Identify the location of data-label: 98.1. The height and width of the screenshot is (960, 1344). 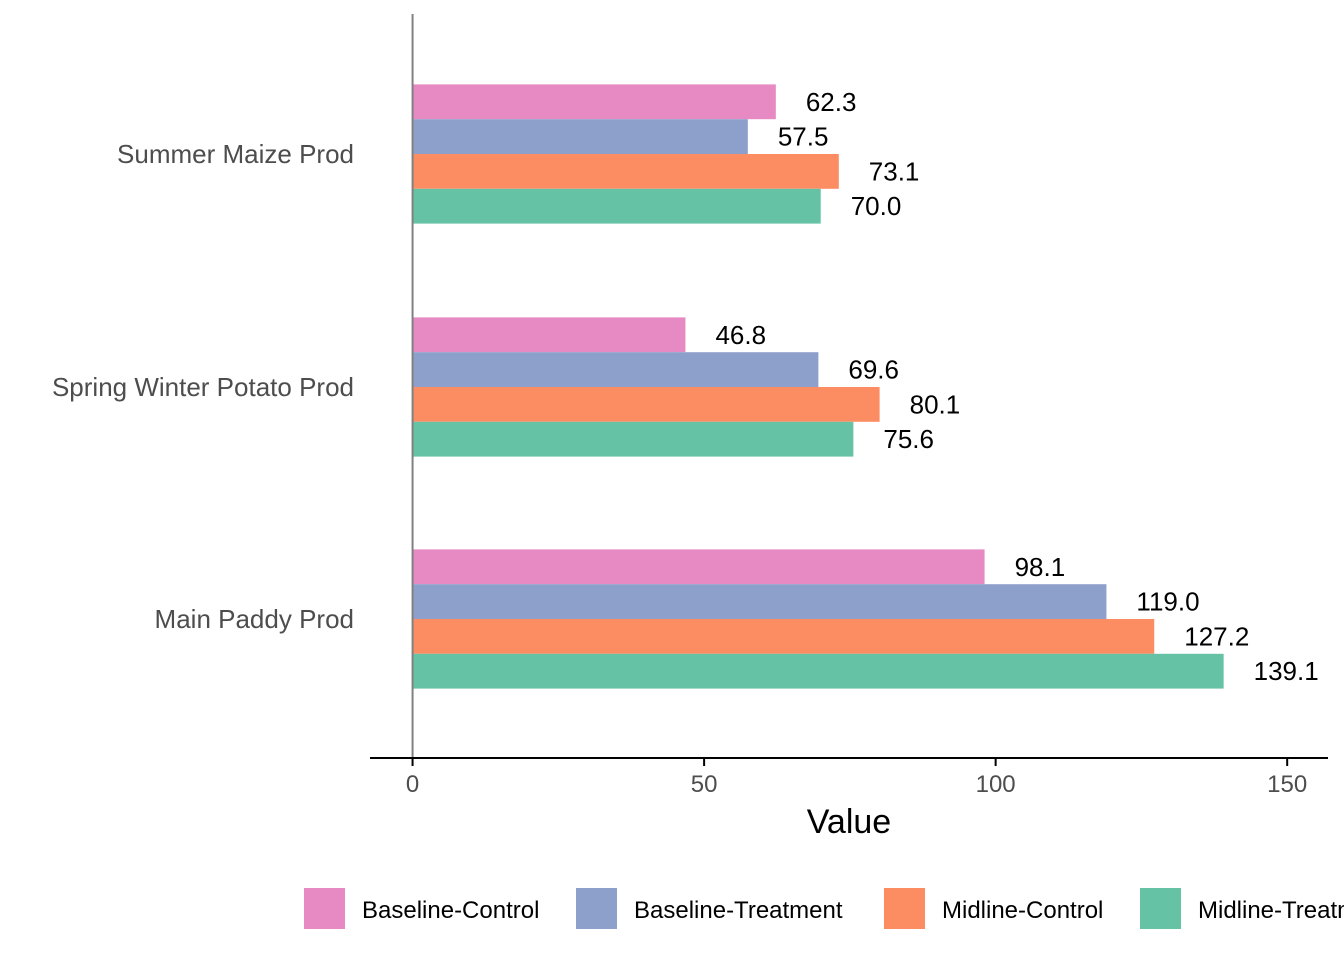
(1040, 567).